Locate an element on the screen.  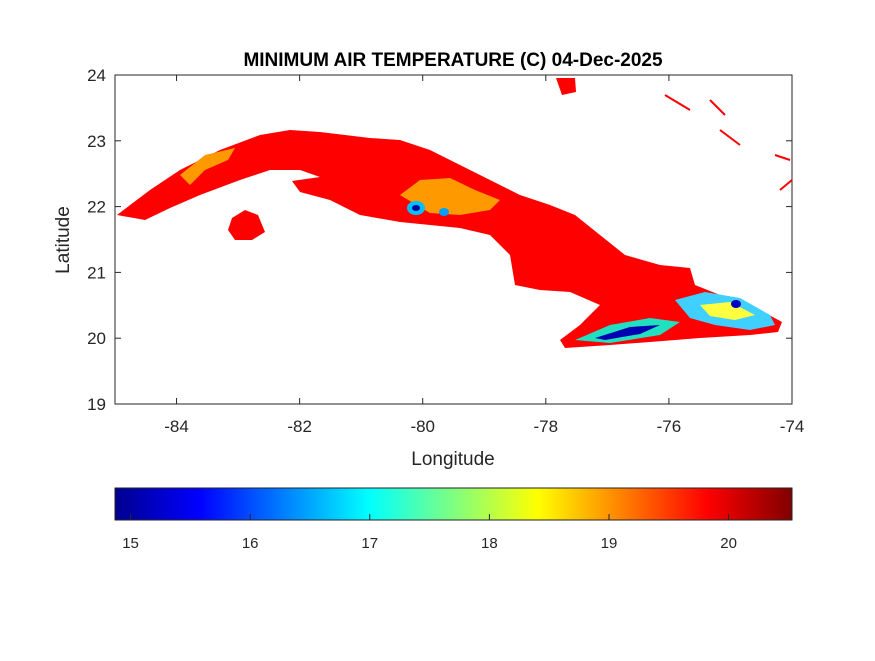
colorbar-tick-label: 18 is located at coordinates (489, 543).